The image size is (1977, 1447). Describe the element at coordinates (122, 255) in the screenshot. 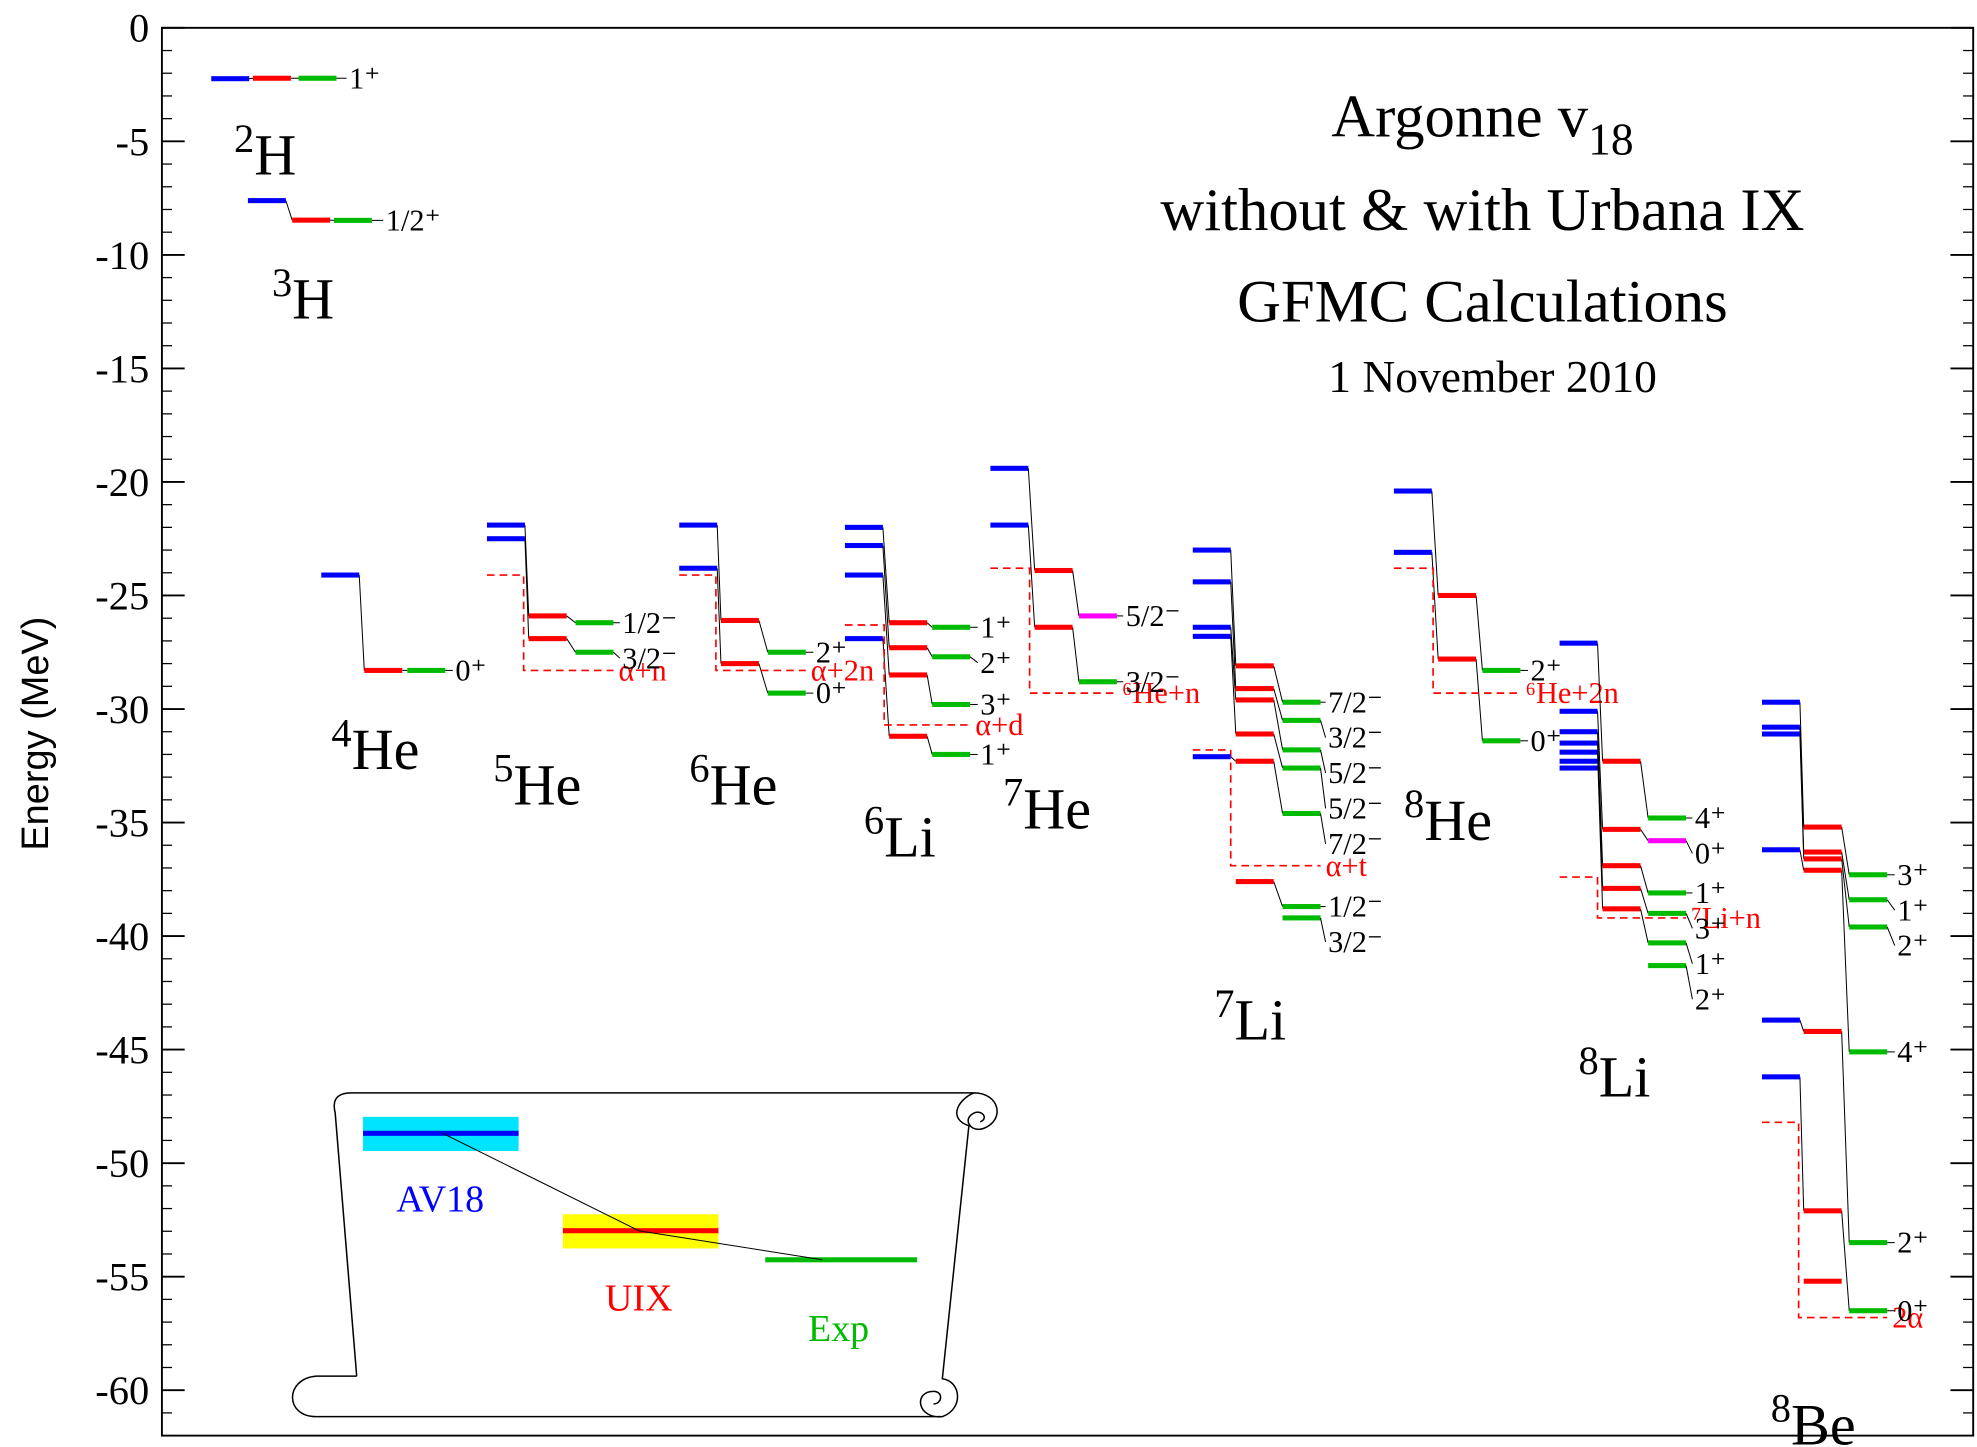

I see `y-tick-label: -10` at that location.